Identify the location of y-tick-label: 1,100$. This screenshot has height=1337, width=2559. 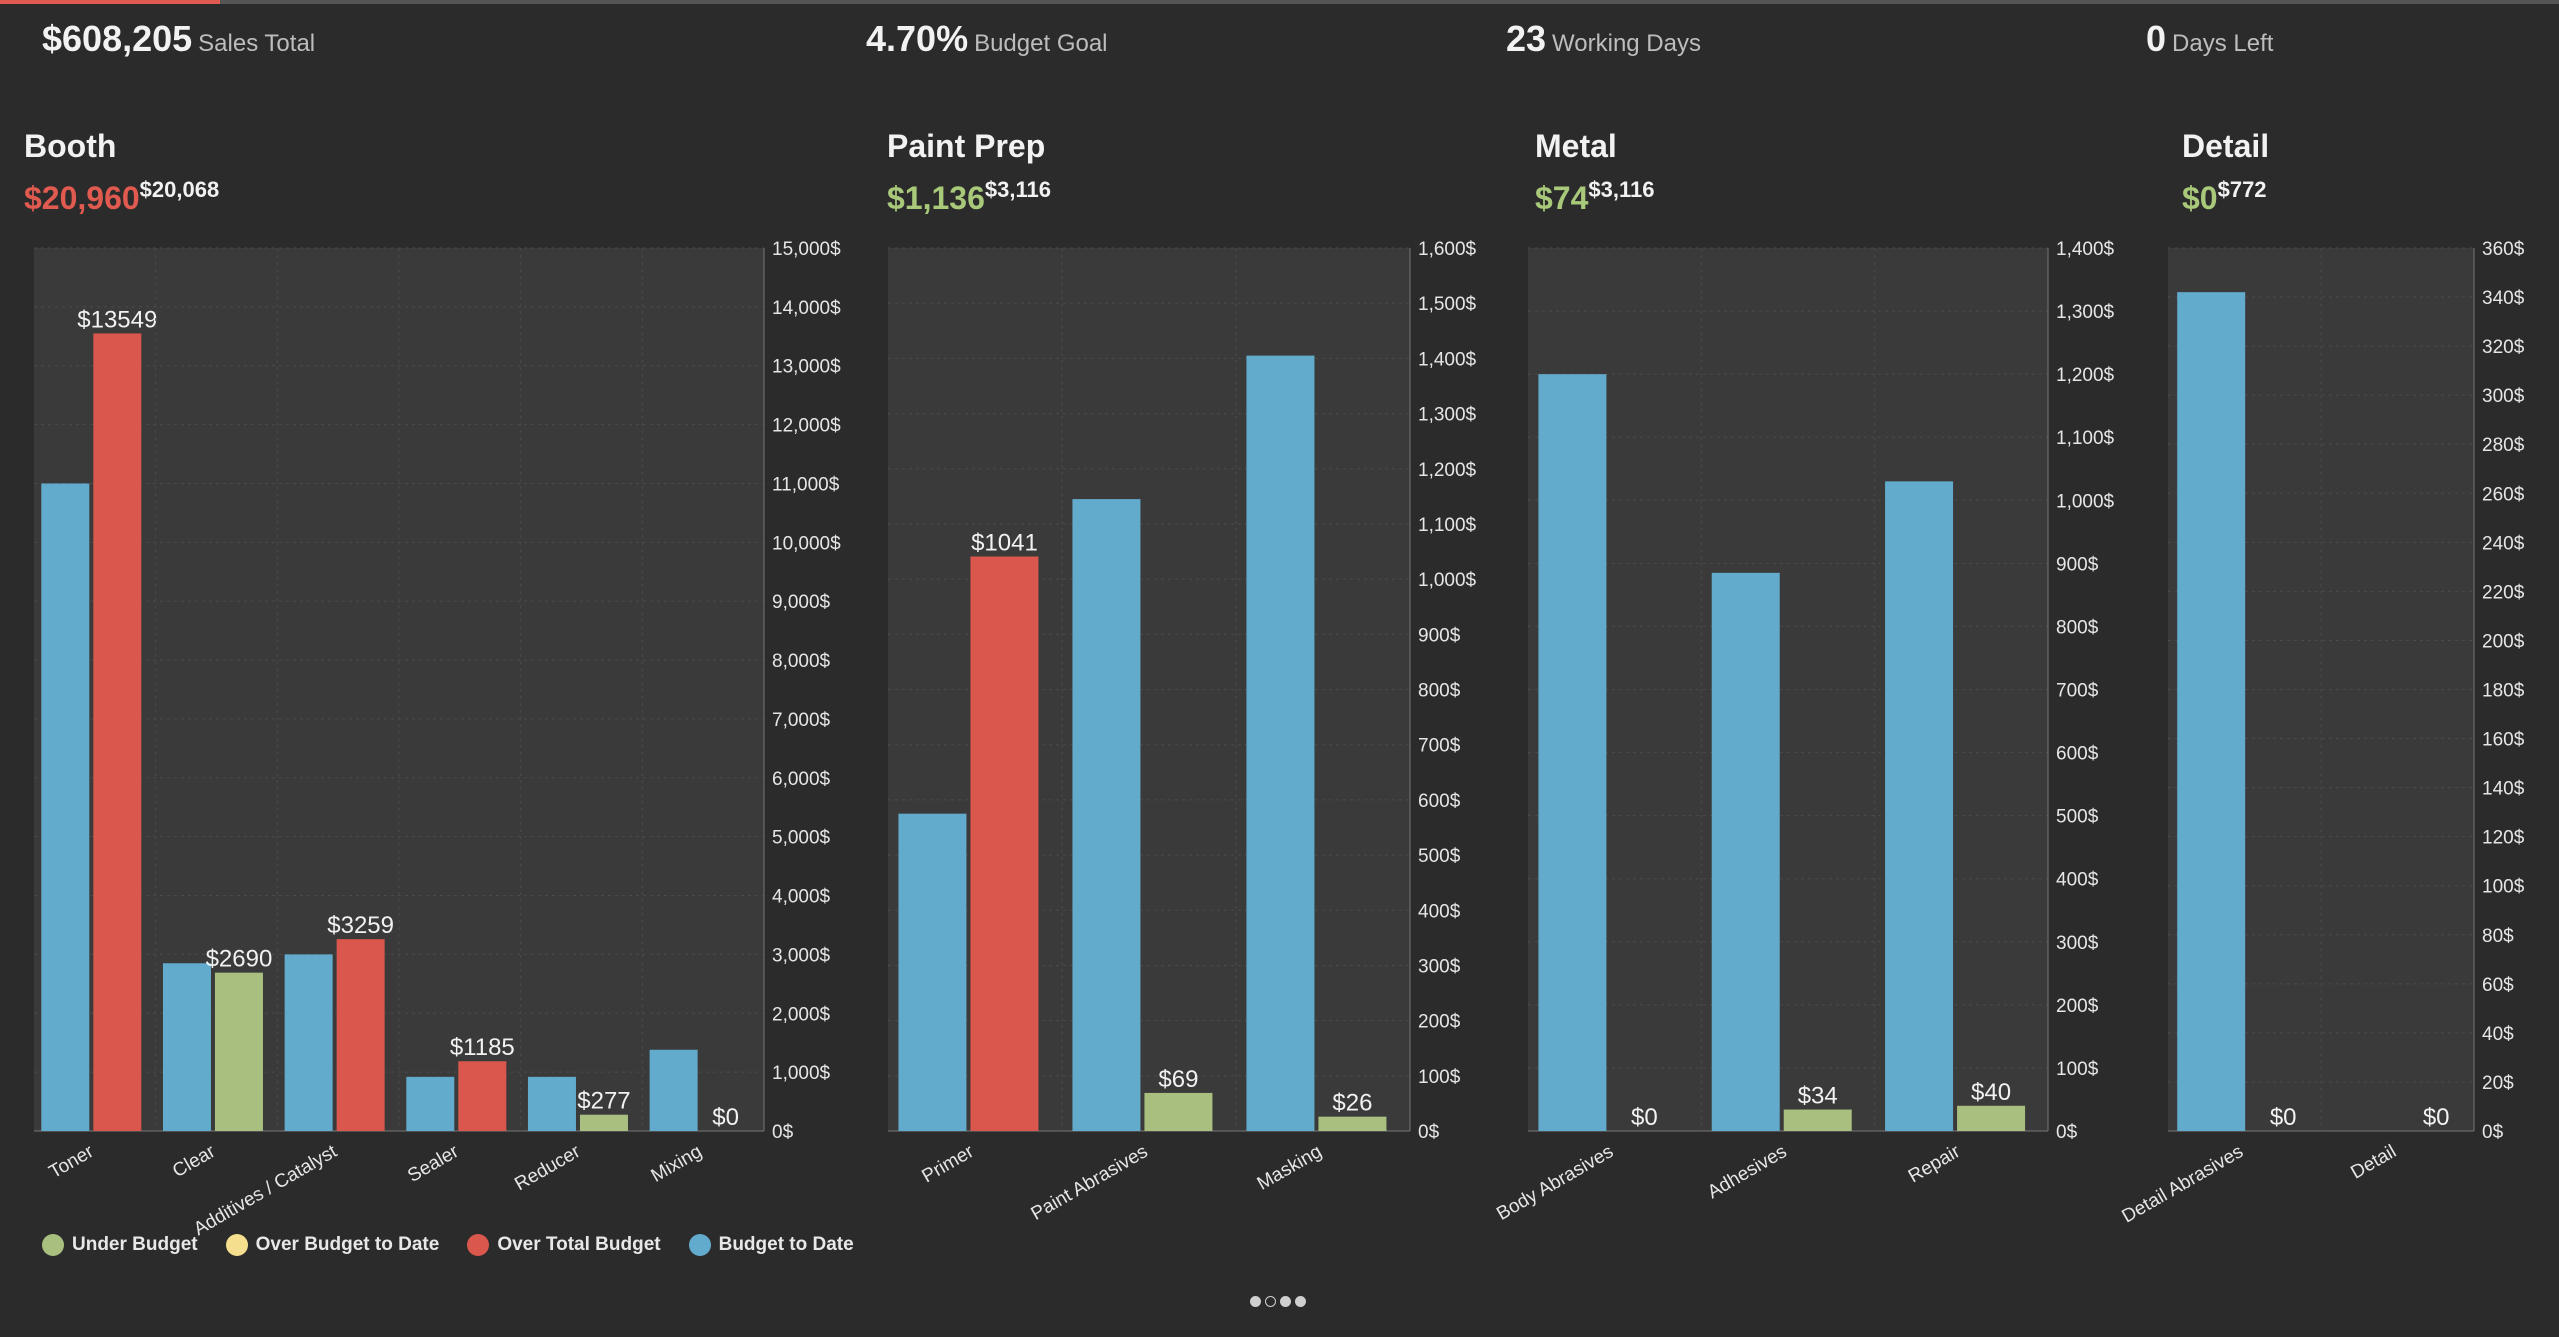
(2085, 438).